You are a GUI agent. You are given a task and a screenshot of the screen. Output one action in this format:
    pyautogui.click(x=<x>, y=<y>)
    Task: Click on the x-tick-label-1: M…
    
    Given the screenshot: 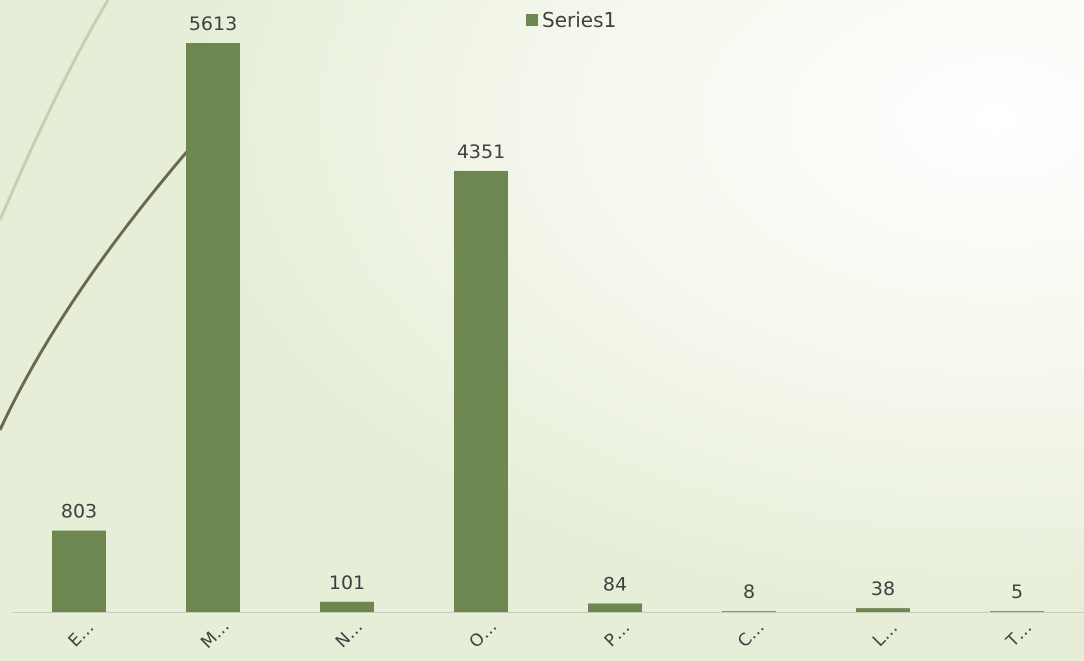 What is the action you would take?
    pyautogui.click(x=215, y=634)
    